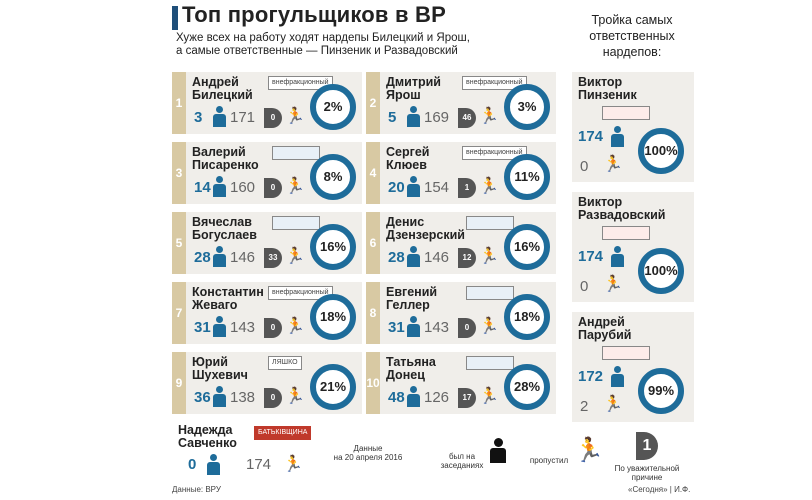  What do you see at coordinates (591, 376) in the screenshot?
I see `present-count: 172` at bounding box center [591, 376].